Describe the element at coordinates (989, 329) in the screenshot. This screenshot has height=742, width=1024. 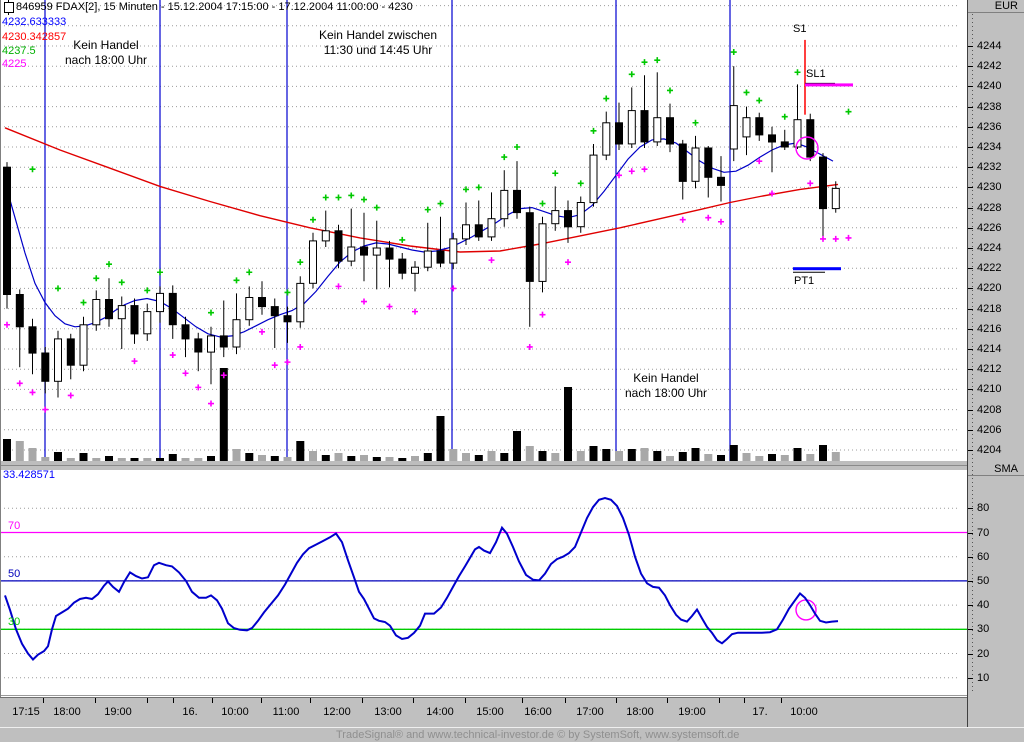
I see `price-tick-label: 4216` at that location.